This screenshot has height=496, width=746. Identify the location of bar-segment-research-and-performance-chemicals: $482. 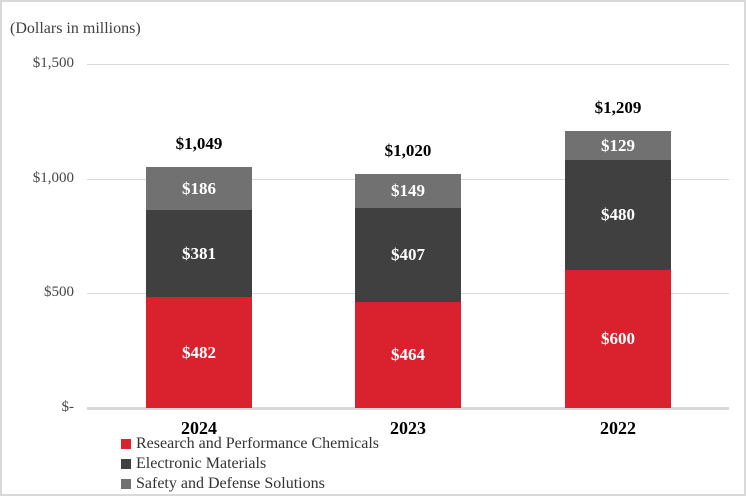
(199, 352).